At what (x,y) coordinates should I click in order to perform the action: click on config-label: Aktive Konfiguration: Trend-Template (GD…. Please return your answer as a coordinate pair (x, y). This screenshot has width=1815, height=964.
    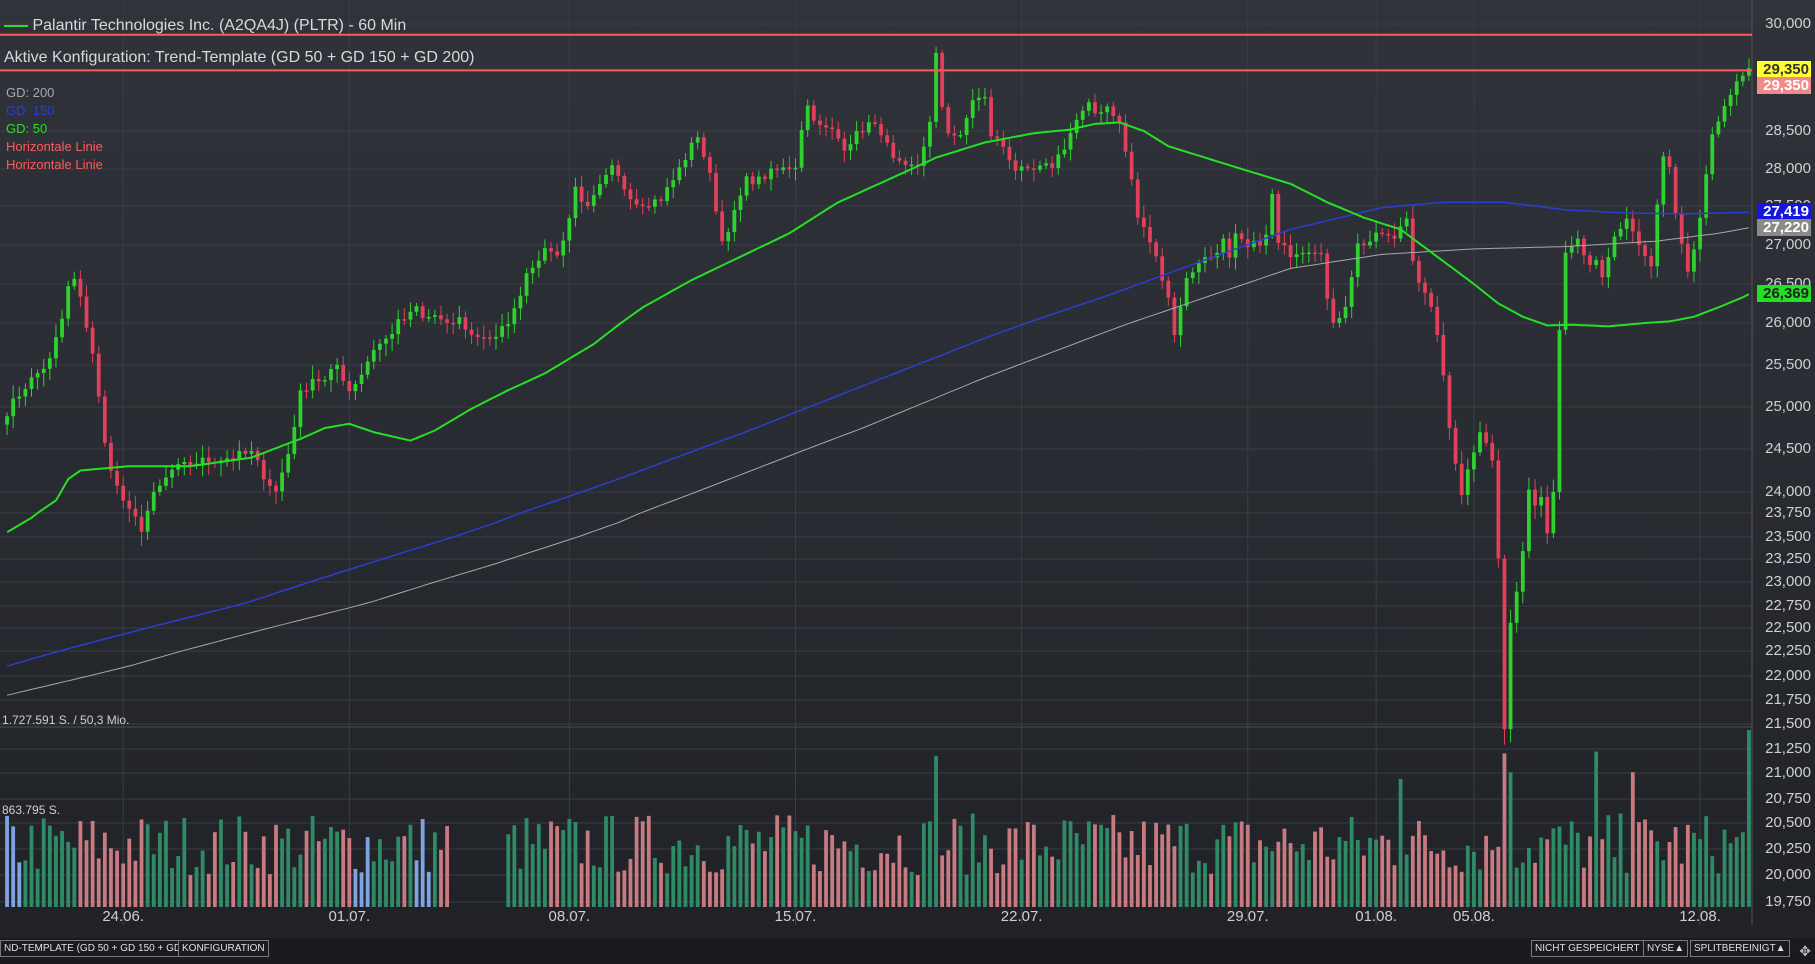
    Looking at the image, I should click on (239, 57).